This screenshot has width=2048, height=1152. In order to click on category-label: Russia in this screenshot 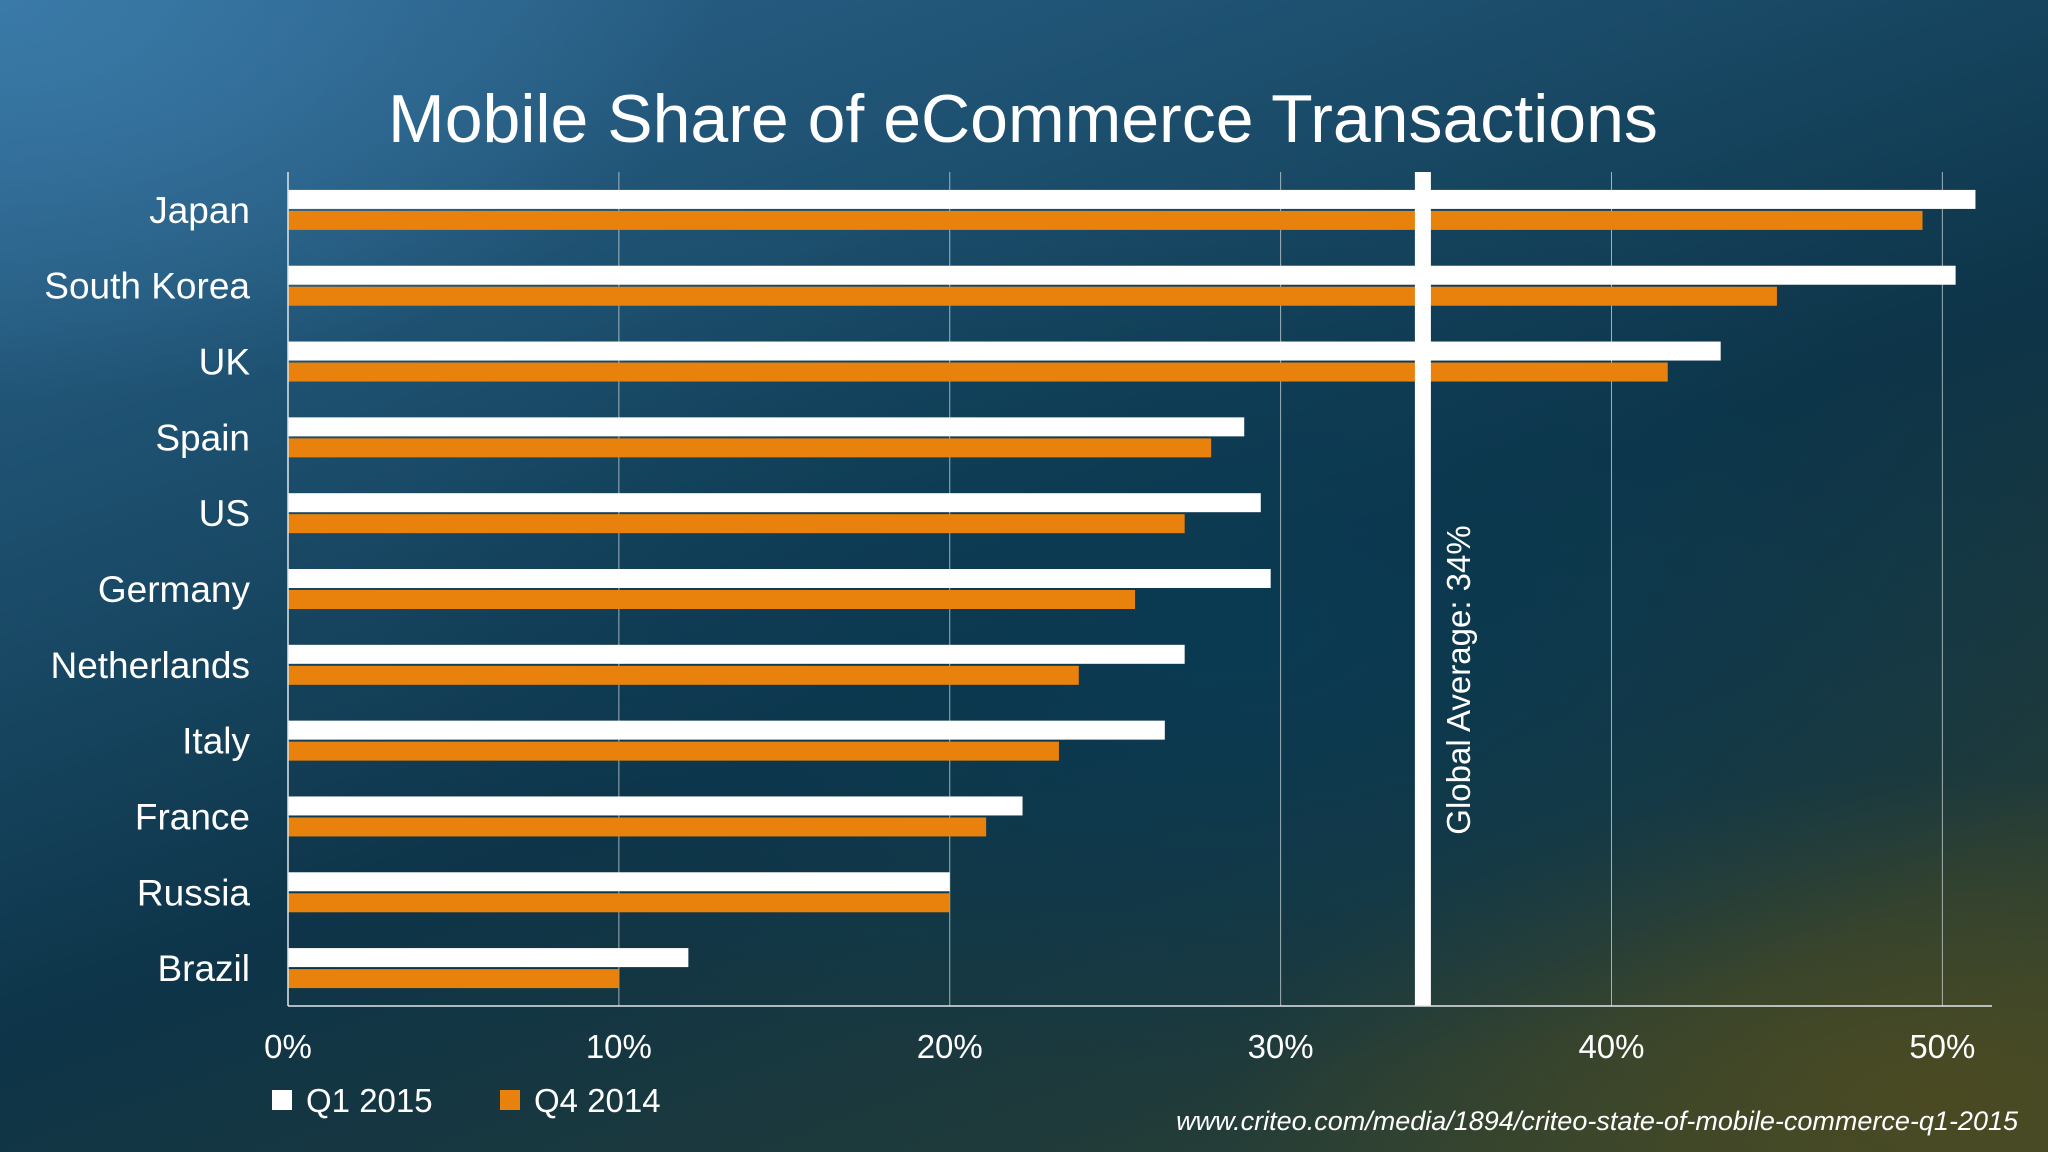, I will do `click(194, 892)`.